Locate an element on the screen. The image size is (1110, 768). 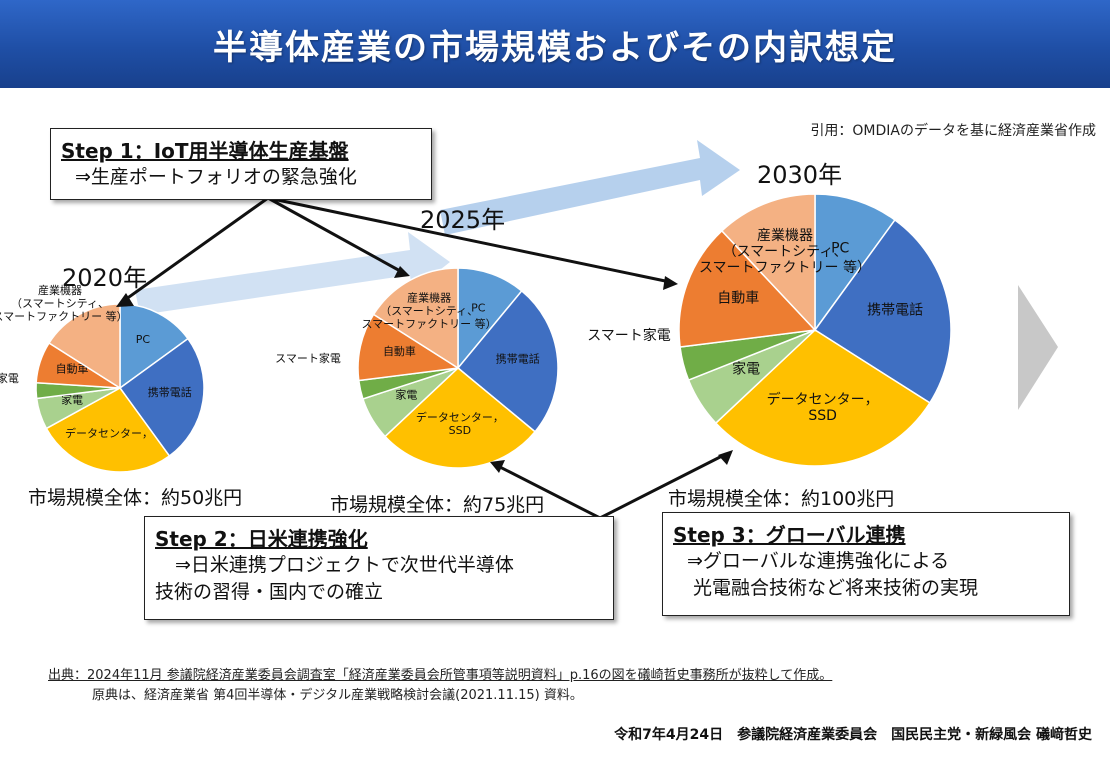
step3-desc-2: 光電融合技術など将来技術の実現 is located at coordinates (836, 587).